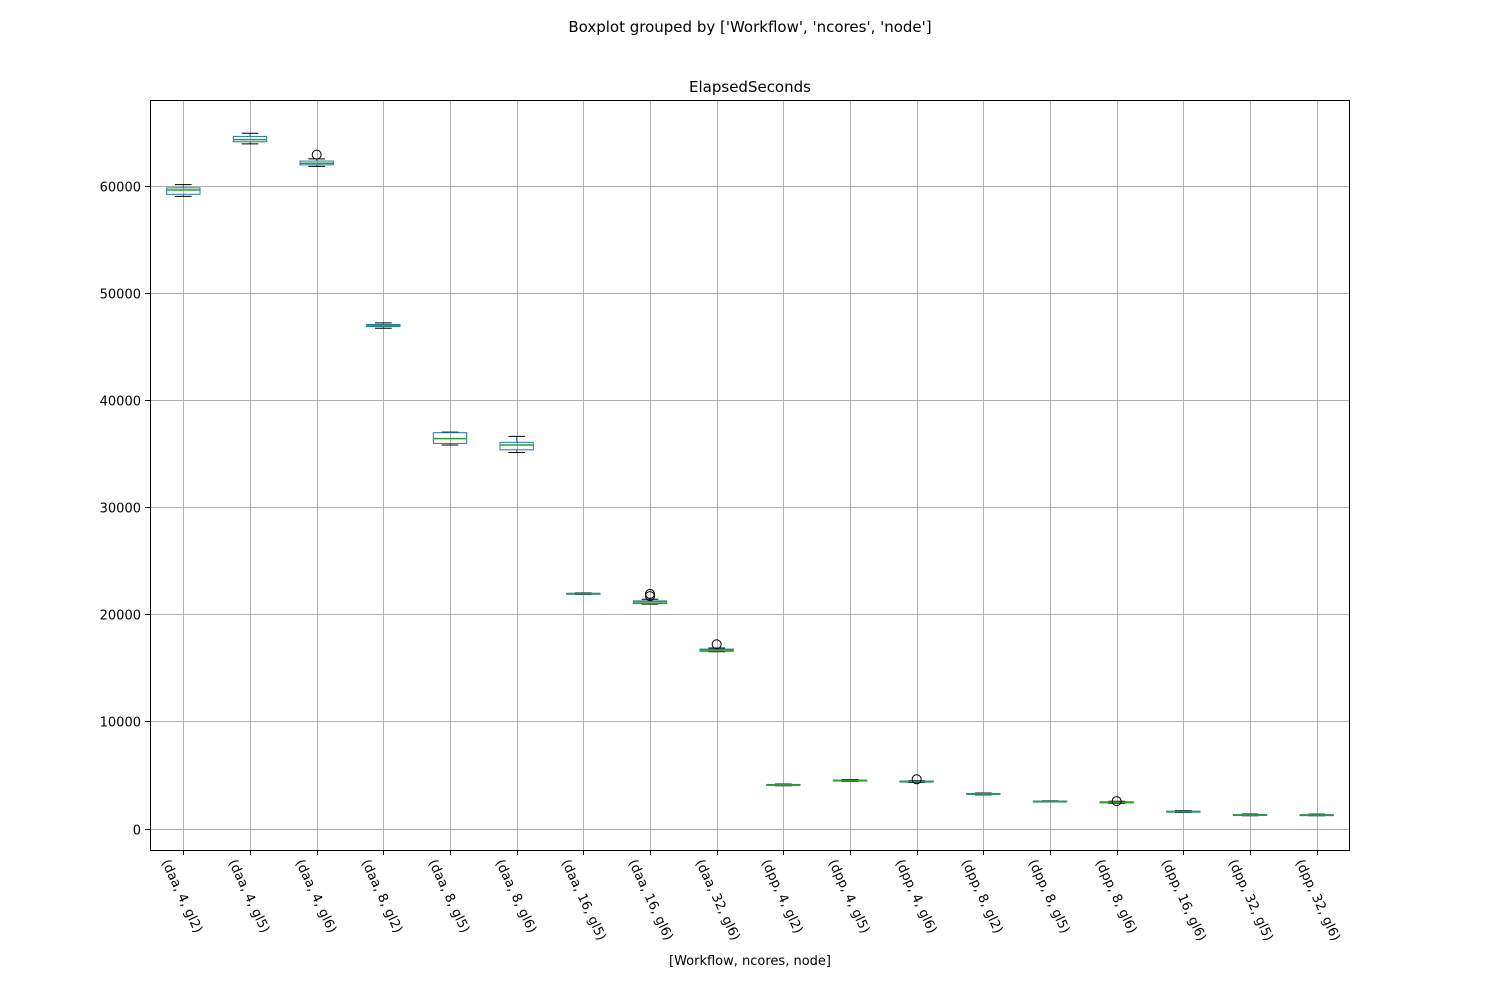 This screenshot has width=1500, height=1000. Describe the element at coordinates (120, 509) in the screenshot. I see `y-tick-label: 30000` at that location.